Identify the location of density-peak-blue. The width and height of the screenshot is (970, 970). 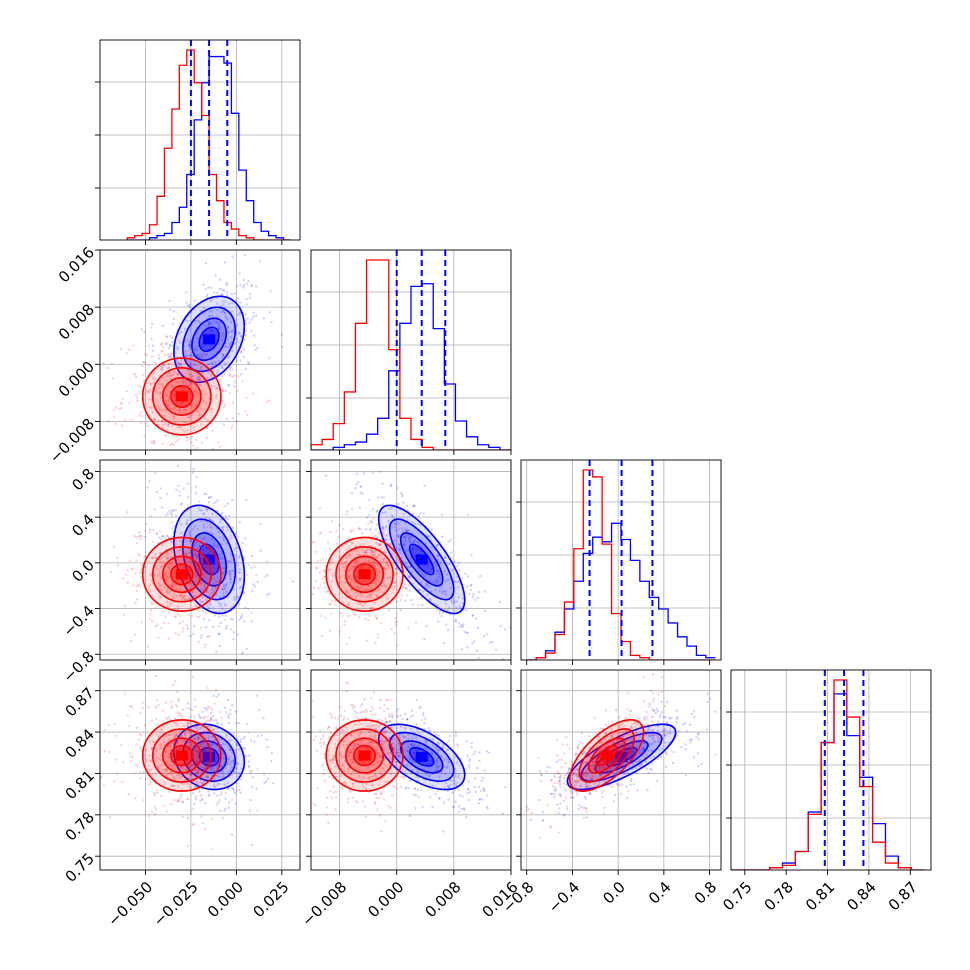
(209, 339).